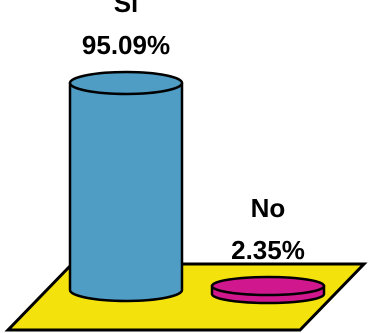  I want to click on value-label-no: 2.35%, so click(268, 250).